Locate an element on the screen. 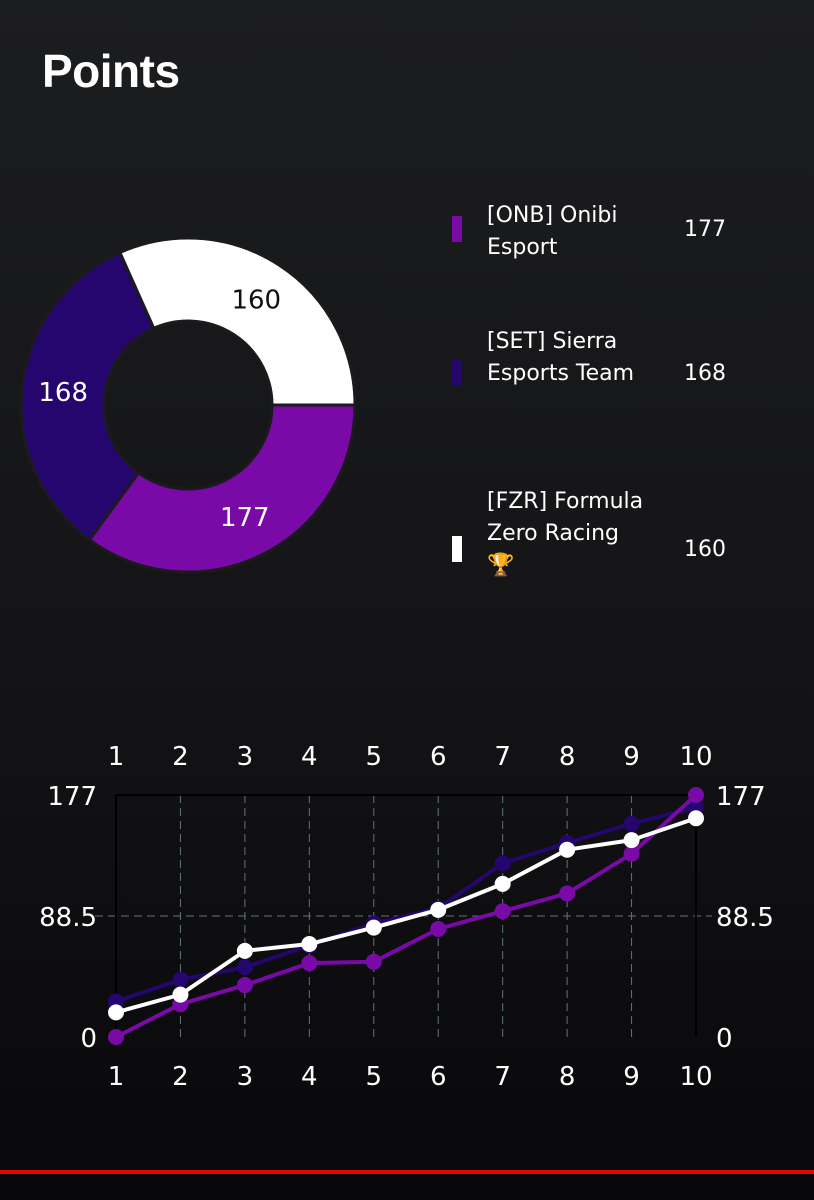  legend-name-fzr: [FZR] Formula Zero Racing 🏆 is located at coordinates (572, 534).